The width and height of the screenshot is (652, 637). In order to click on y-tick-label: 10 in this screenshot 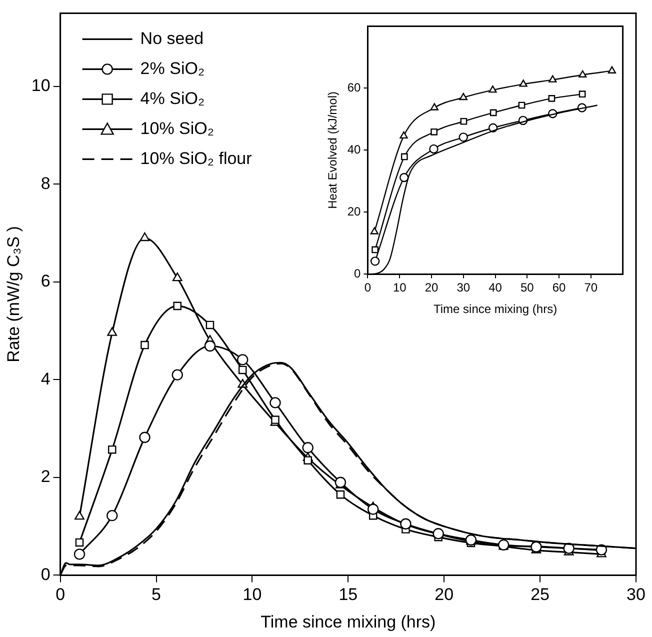, I will do `click(40, 86)`.